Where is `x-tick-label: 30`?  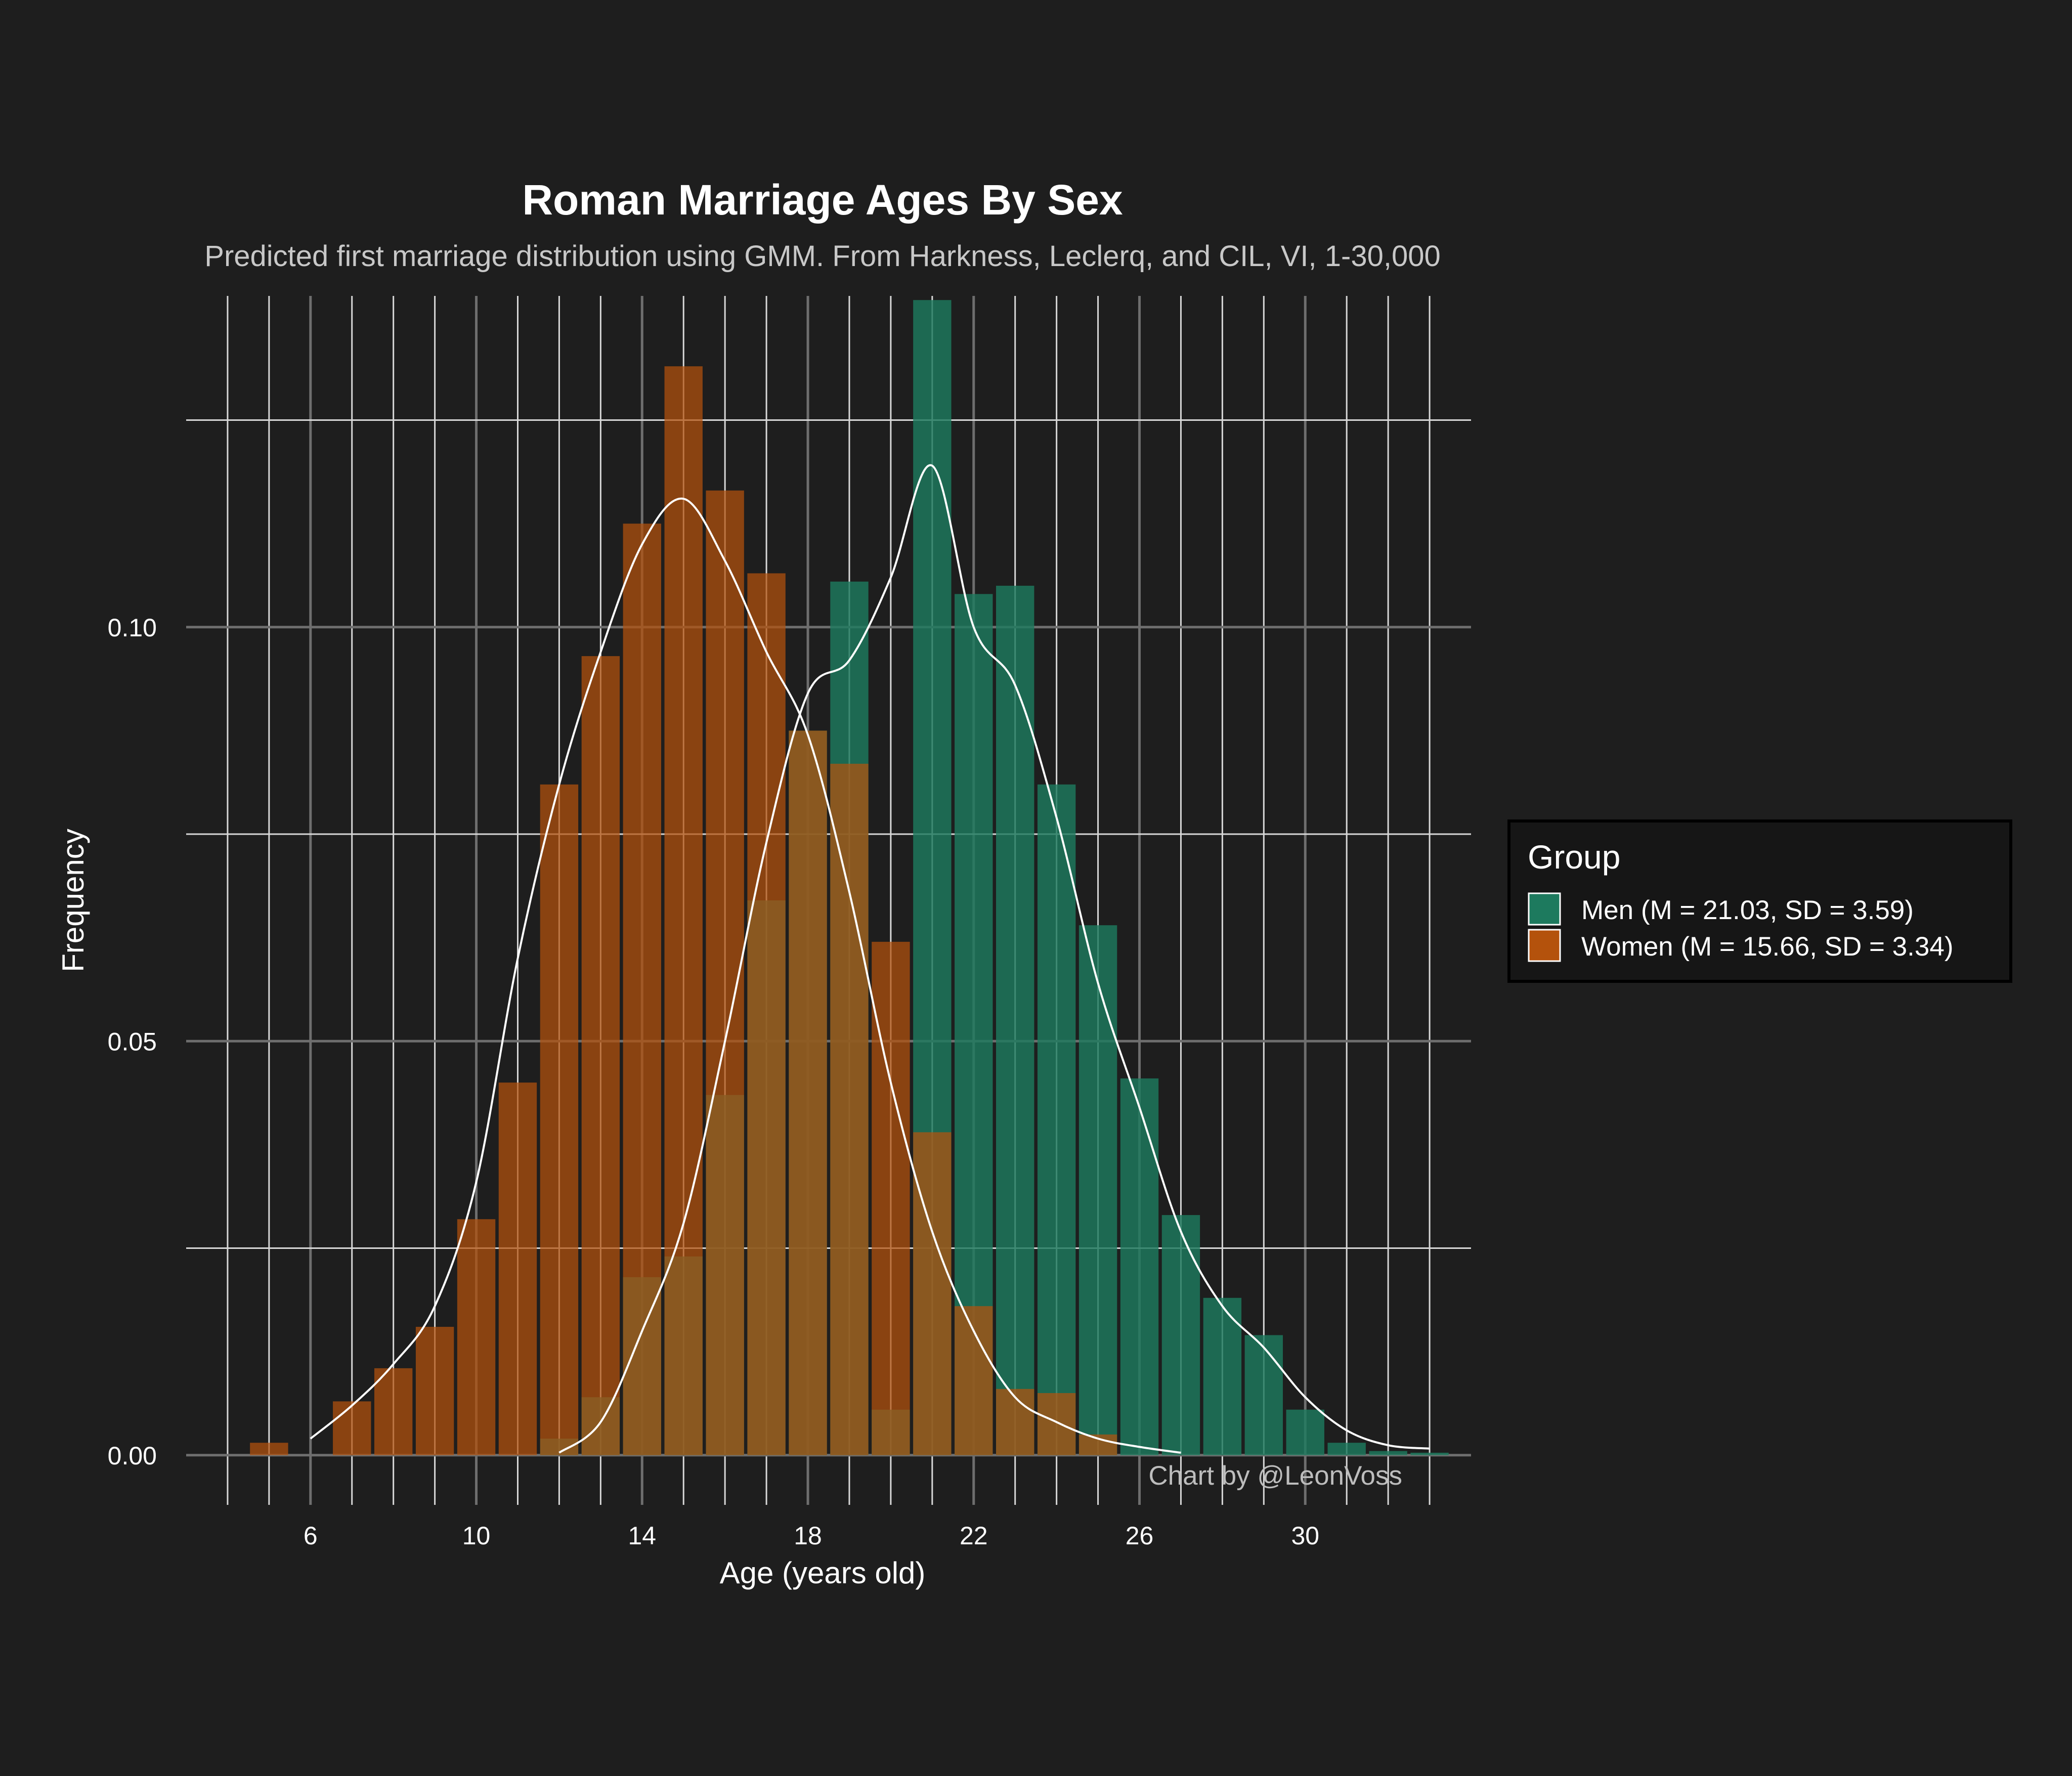
x-tick-label: 30 is located at coordinates (1305, 1536).